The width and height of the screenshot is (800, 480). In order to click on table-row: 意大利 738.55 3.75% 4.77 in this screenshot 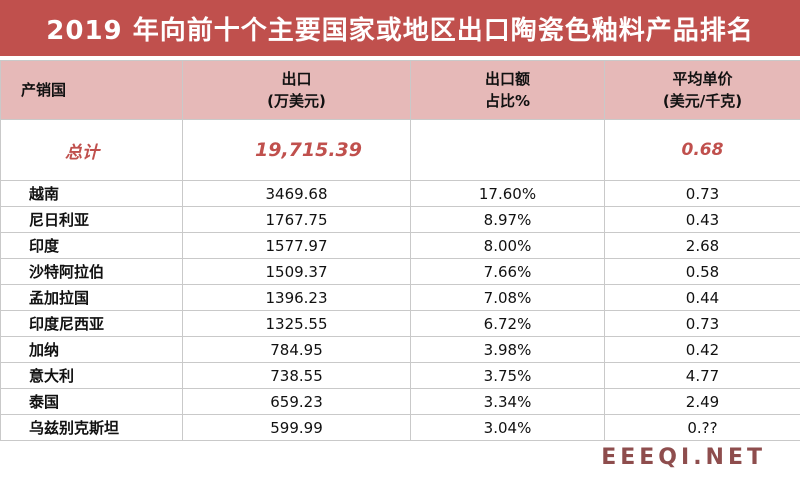, I will do `click(400, 375)`.